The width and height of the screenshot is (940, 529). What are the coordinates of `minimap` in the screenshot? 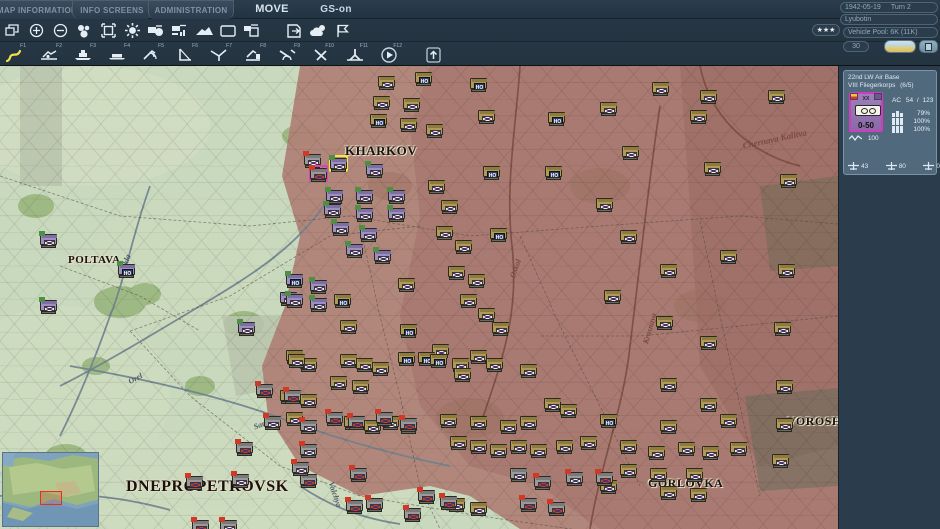 It's located at (50, 489).